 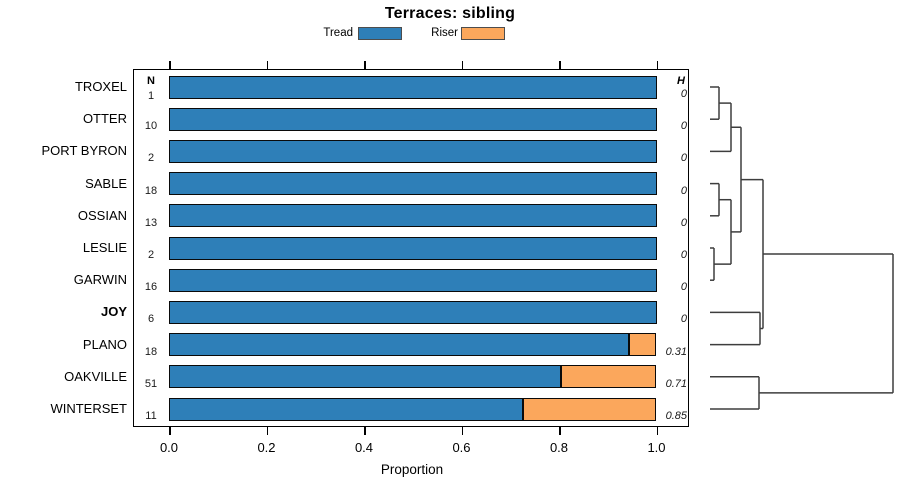 I want to click on chart-title: Terraces: sibling, so click(x=450, y=13).